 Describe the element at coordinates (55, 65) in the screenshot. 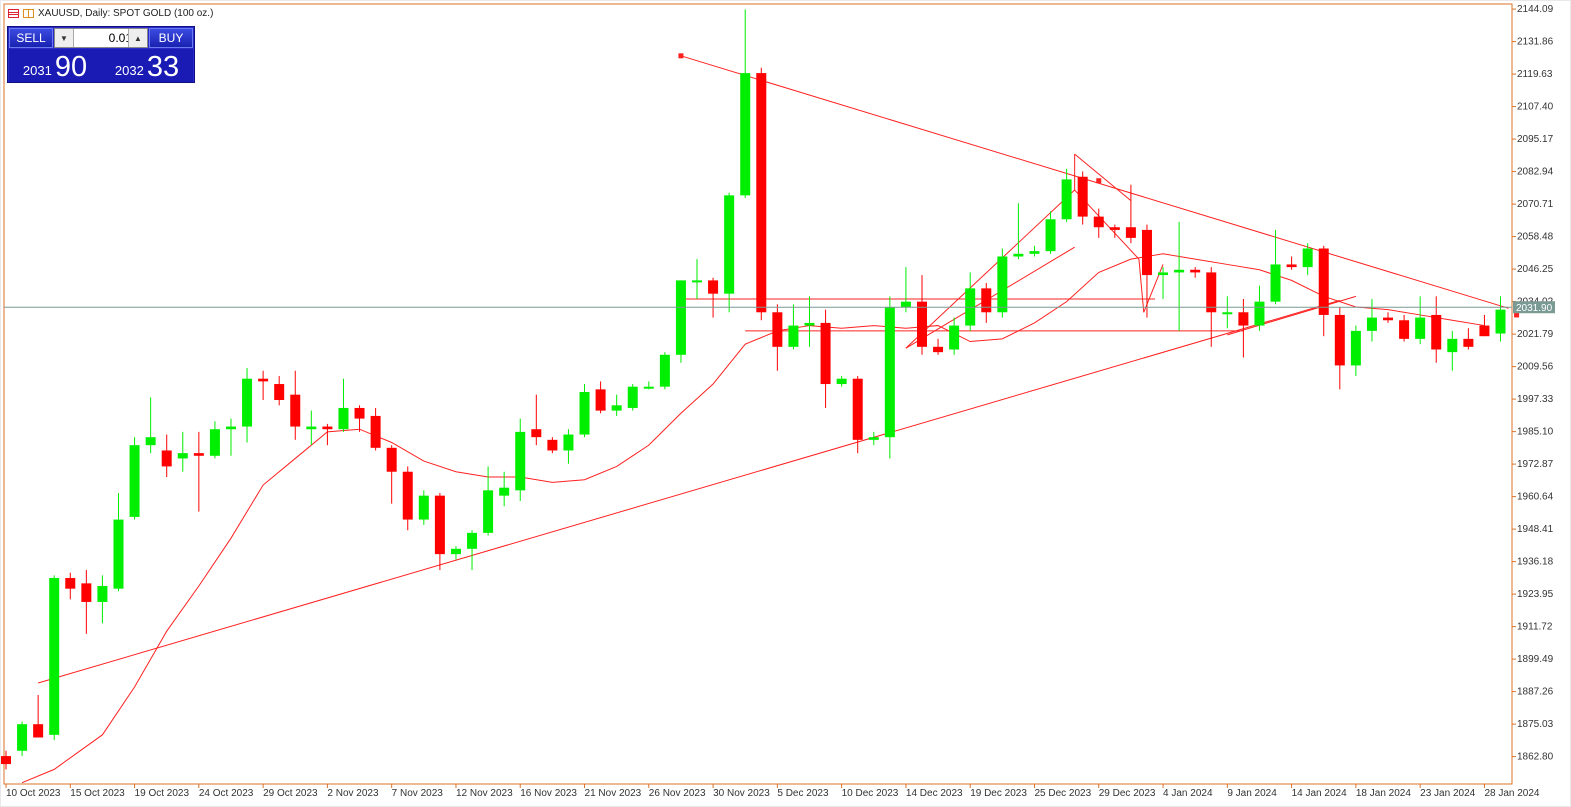

I see `sell-price-display: 2031 90` at that location.